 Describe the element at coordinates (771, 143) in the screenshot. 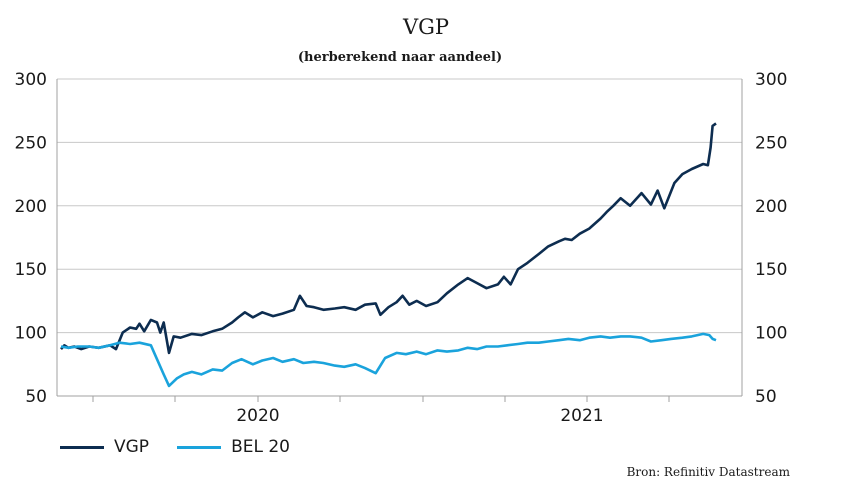

I see `y-tick-label-right: 250` at that location.